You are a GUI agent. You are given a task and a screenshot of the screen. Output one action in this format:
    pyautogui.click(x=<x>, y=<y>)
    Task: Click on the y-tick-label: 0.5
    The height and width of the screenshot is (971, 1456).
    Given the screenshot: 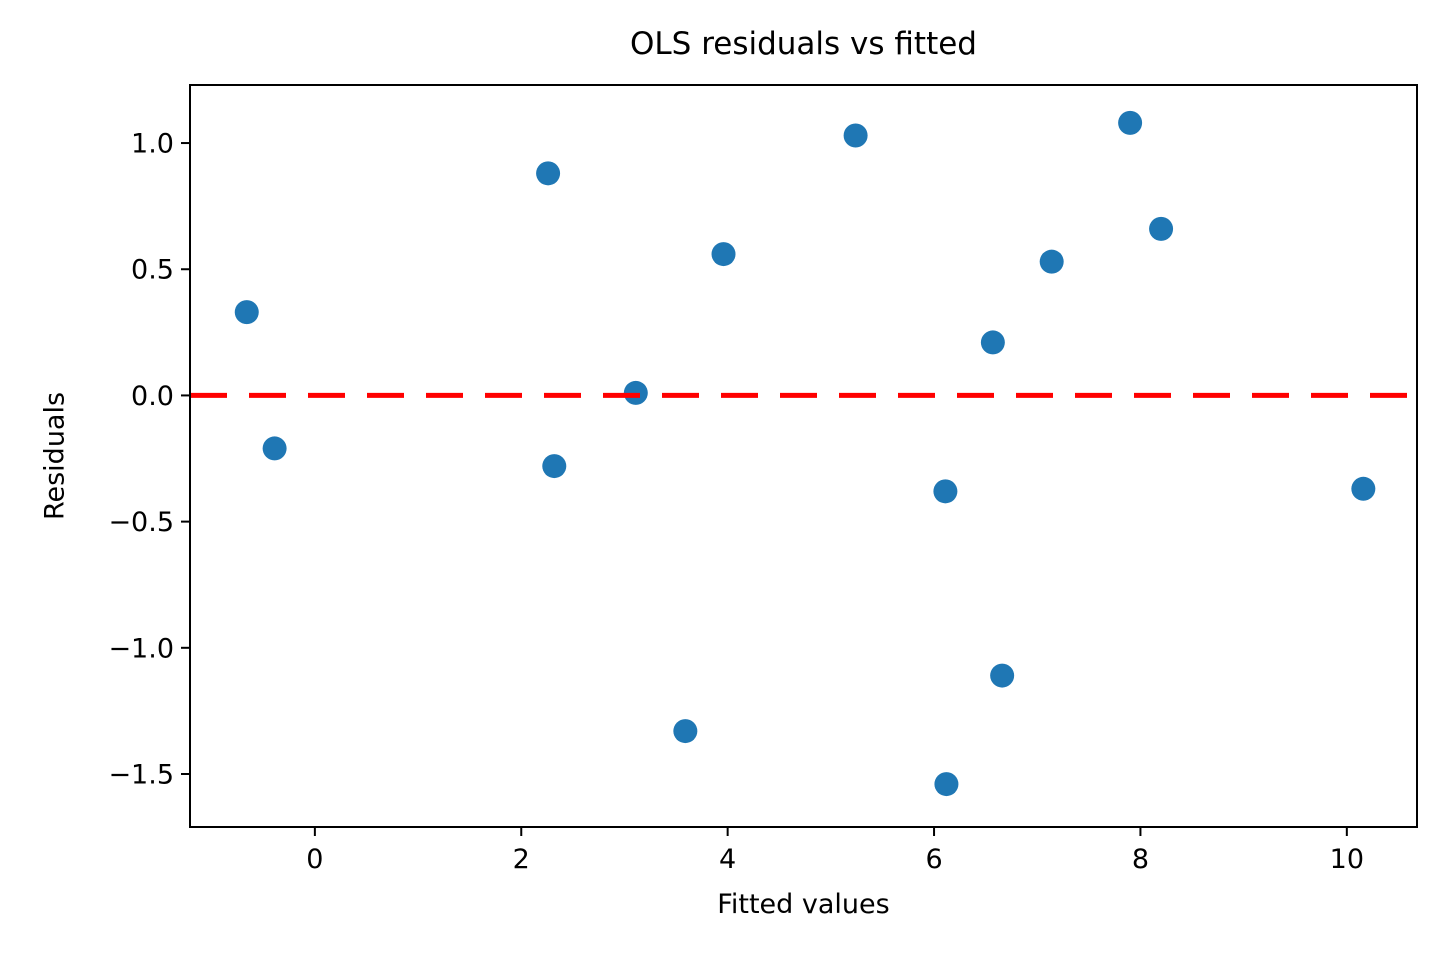 What is the action you would take?
    pyautogui.click(x=152, y=270)
    